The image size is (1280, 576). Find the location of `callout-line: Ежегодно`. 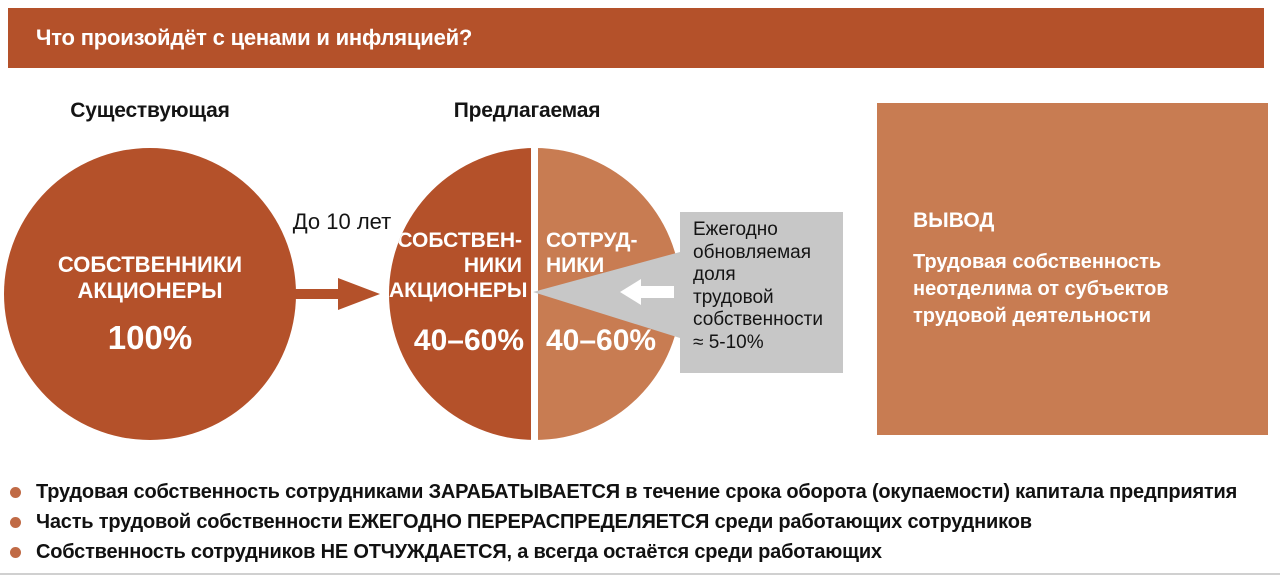

callout-line: Ежегодно is located at coordinates (735, 229).